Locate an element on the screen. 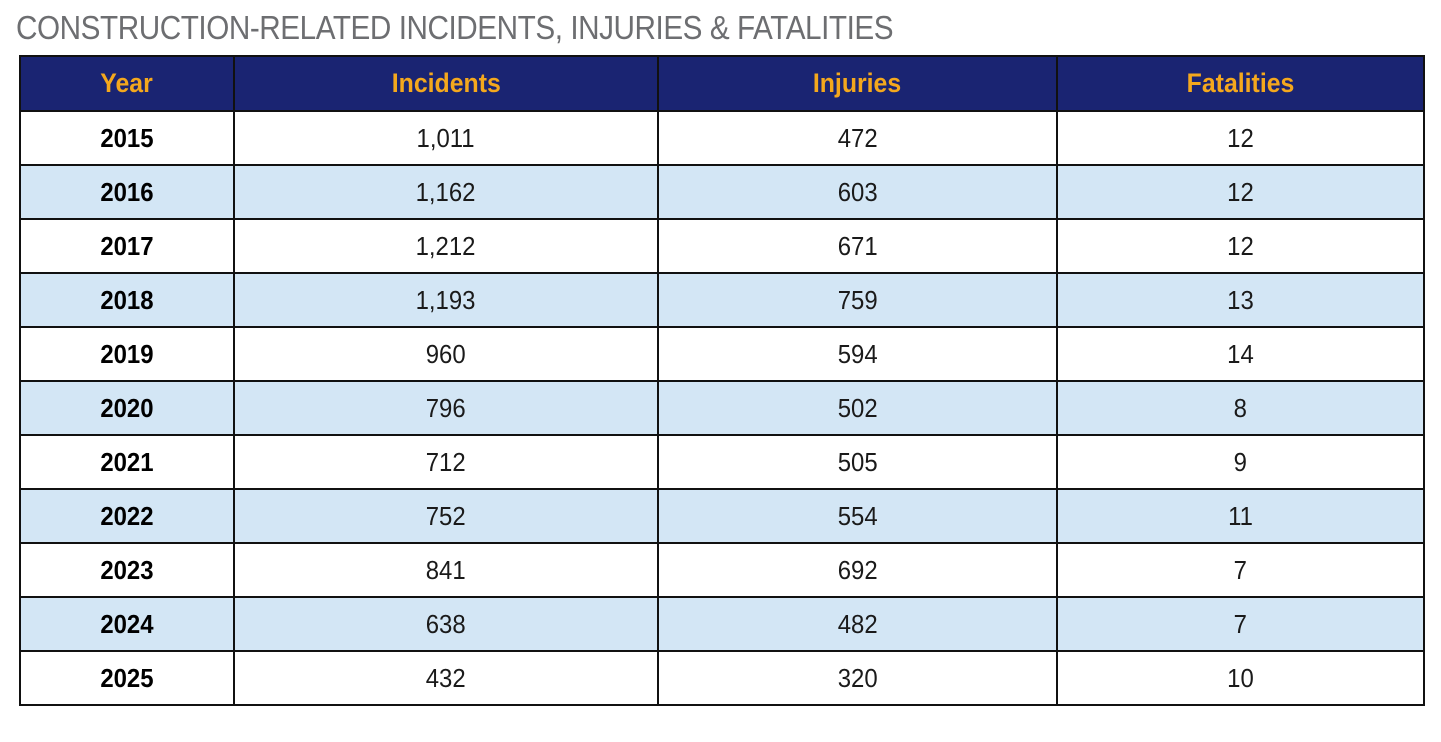 The width and height of the screenshot is (1441, 742). injuries-cell: 320 is located at coordinates (857, 678).